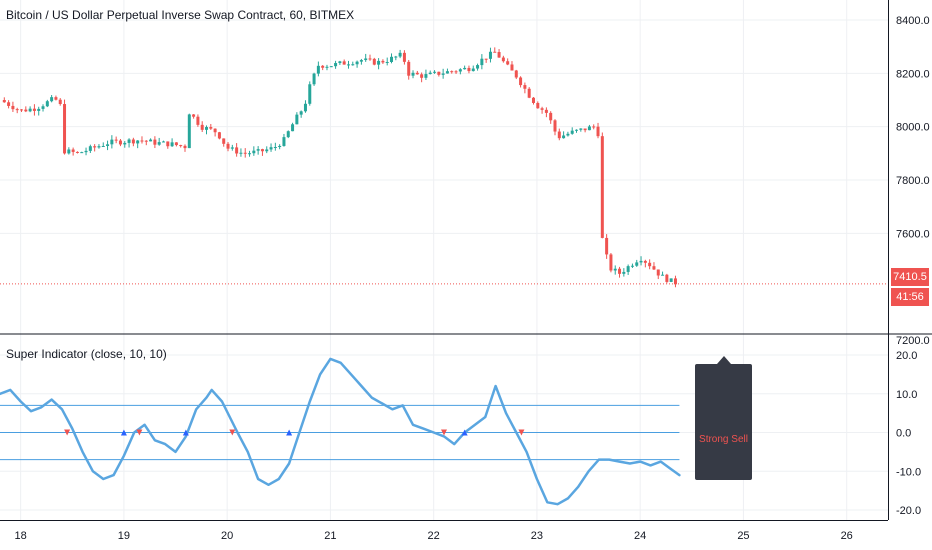 Image resolution: width=932 pixels, height=550 pixels. What do you see at coordinates (294, 432) in the screenshot?
I see `indicator-markers` at bounding box center [294, 432].